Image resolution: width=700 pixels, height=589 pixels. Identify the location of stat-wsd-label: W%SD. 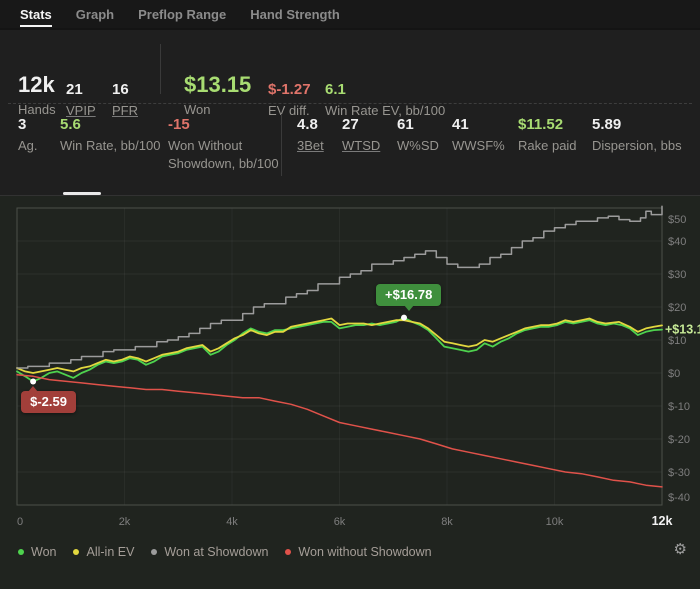
(418, 146).